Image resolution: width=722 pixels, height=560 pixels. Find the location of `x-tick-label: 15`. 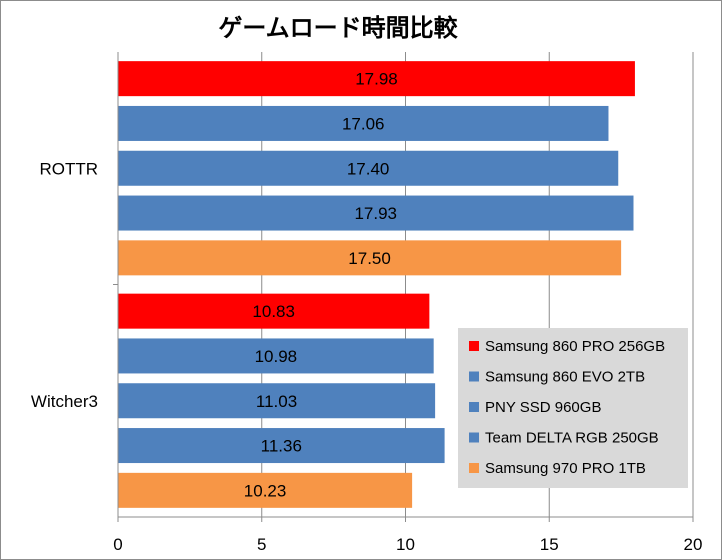

x-tick-label: 15 is located at coordinates (549, 544).